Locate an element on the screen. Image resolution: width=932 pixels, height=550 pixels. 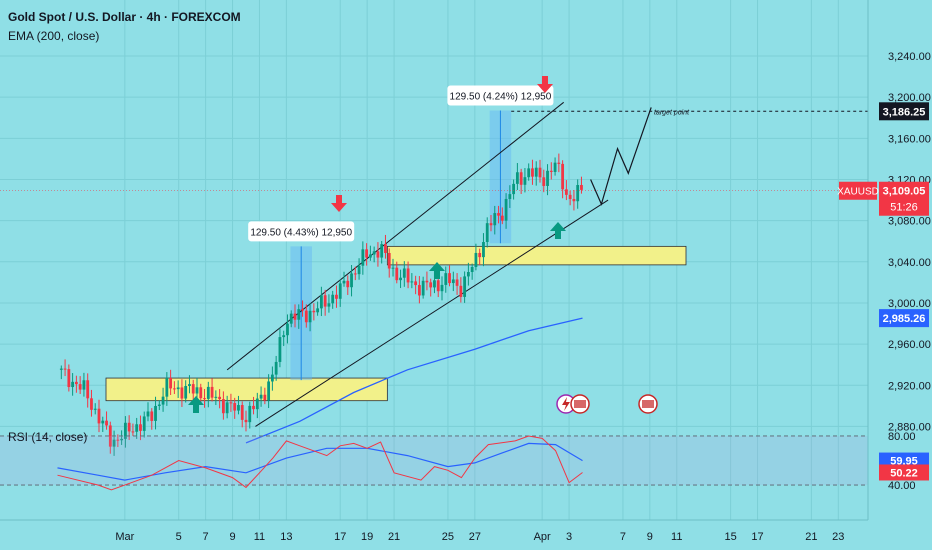
target-price-tag: 3,186.25 is located at coordinates (904, 112).